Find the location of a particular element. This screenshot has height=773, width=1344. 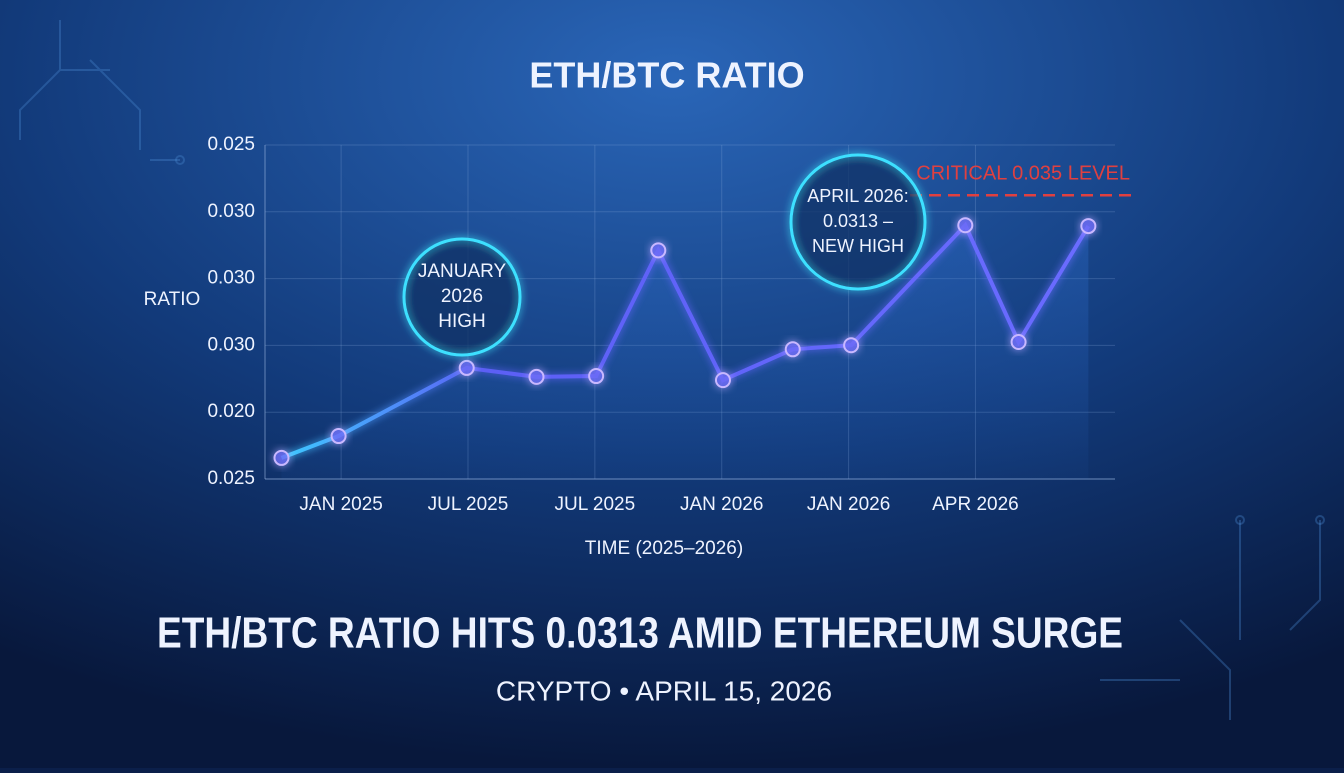

annotation-text: APRIL 2026: is located at coordinates (857, 196).